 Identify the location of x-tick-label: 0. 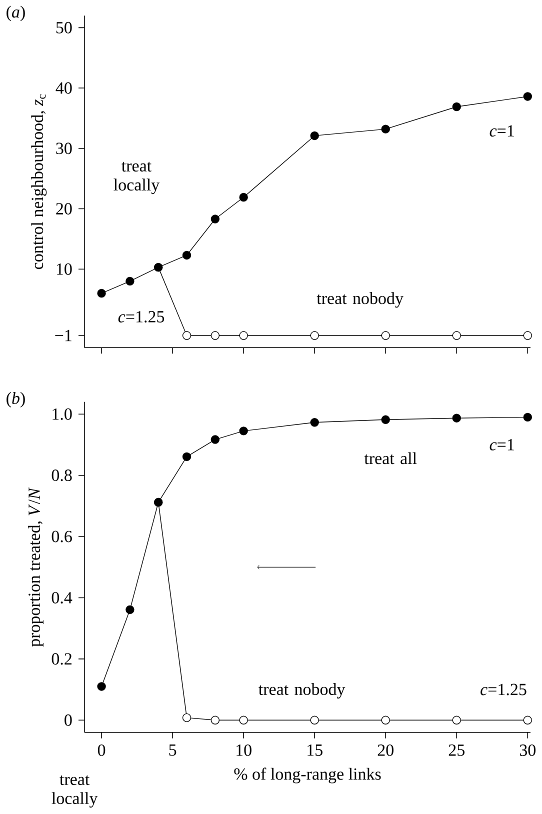
(102, 750).